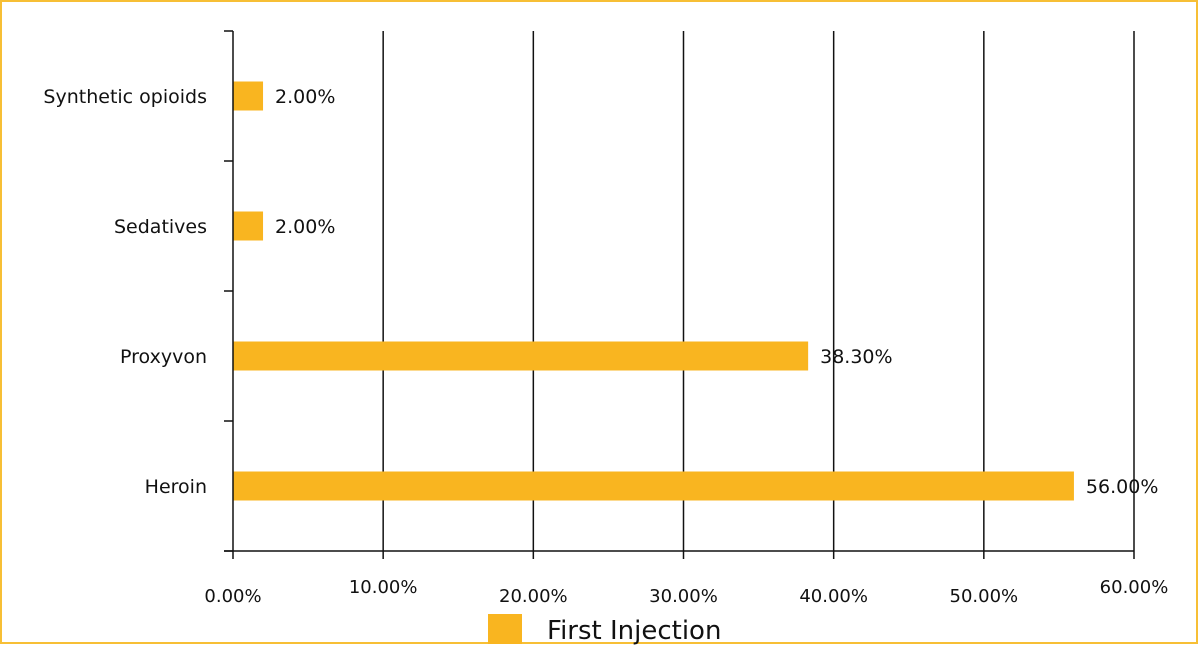  Describe the element at coordinates (634, 631) in the screenshot. I see `legend-label: First Injection` at that location.